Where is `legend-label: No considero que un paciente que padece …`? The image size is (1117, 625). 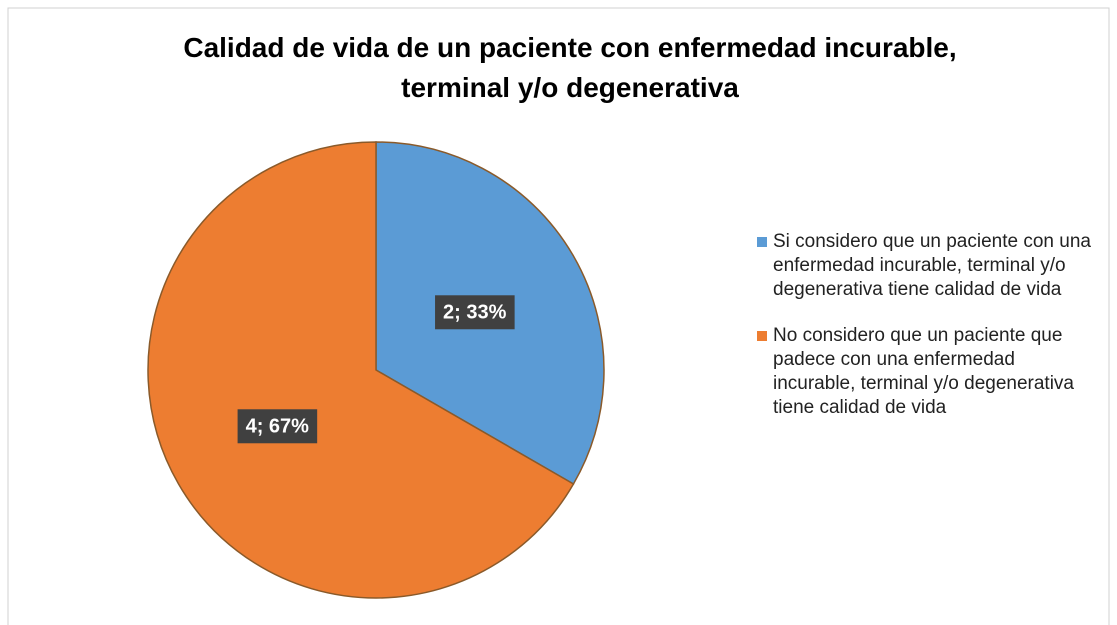
legend-label: No considero que un paciente que padece … is located at coordinates (924, 371).